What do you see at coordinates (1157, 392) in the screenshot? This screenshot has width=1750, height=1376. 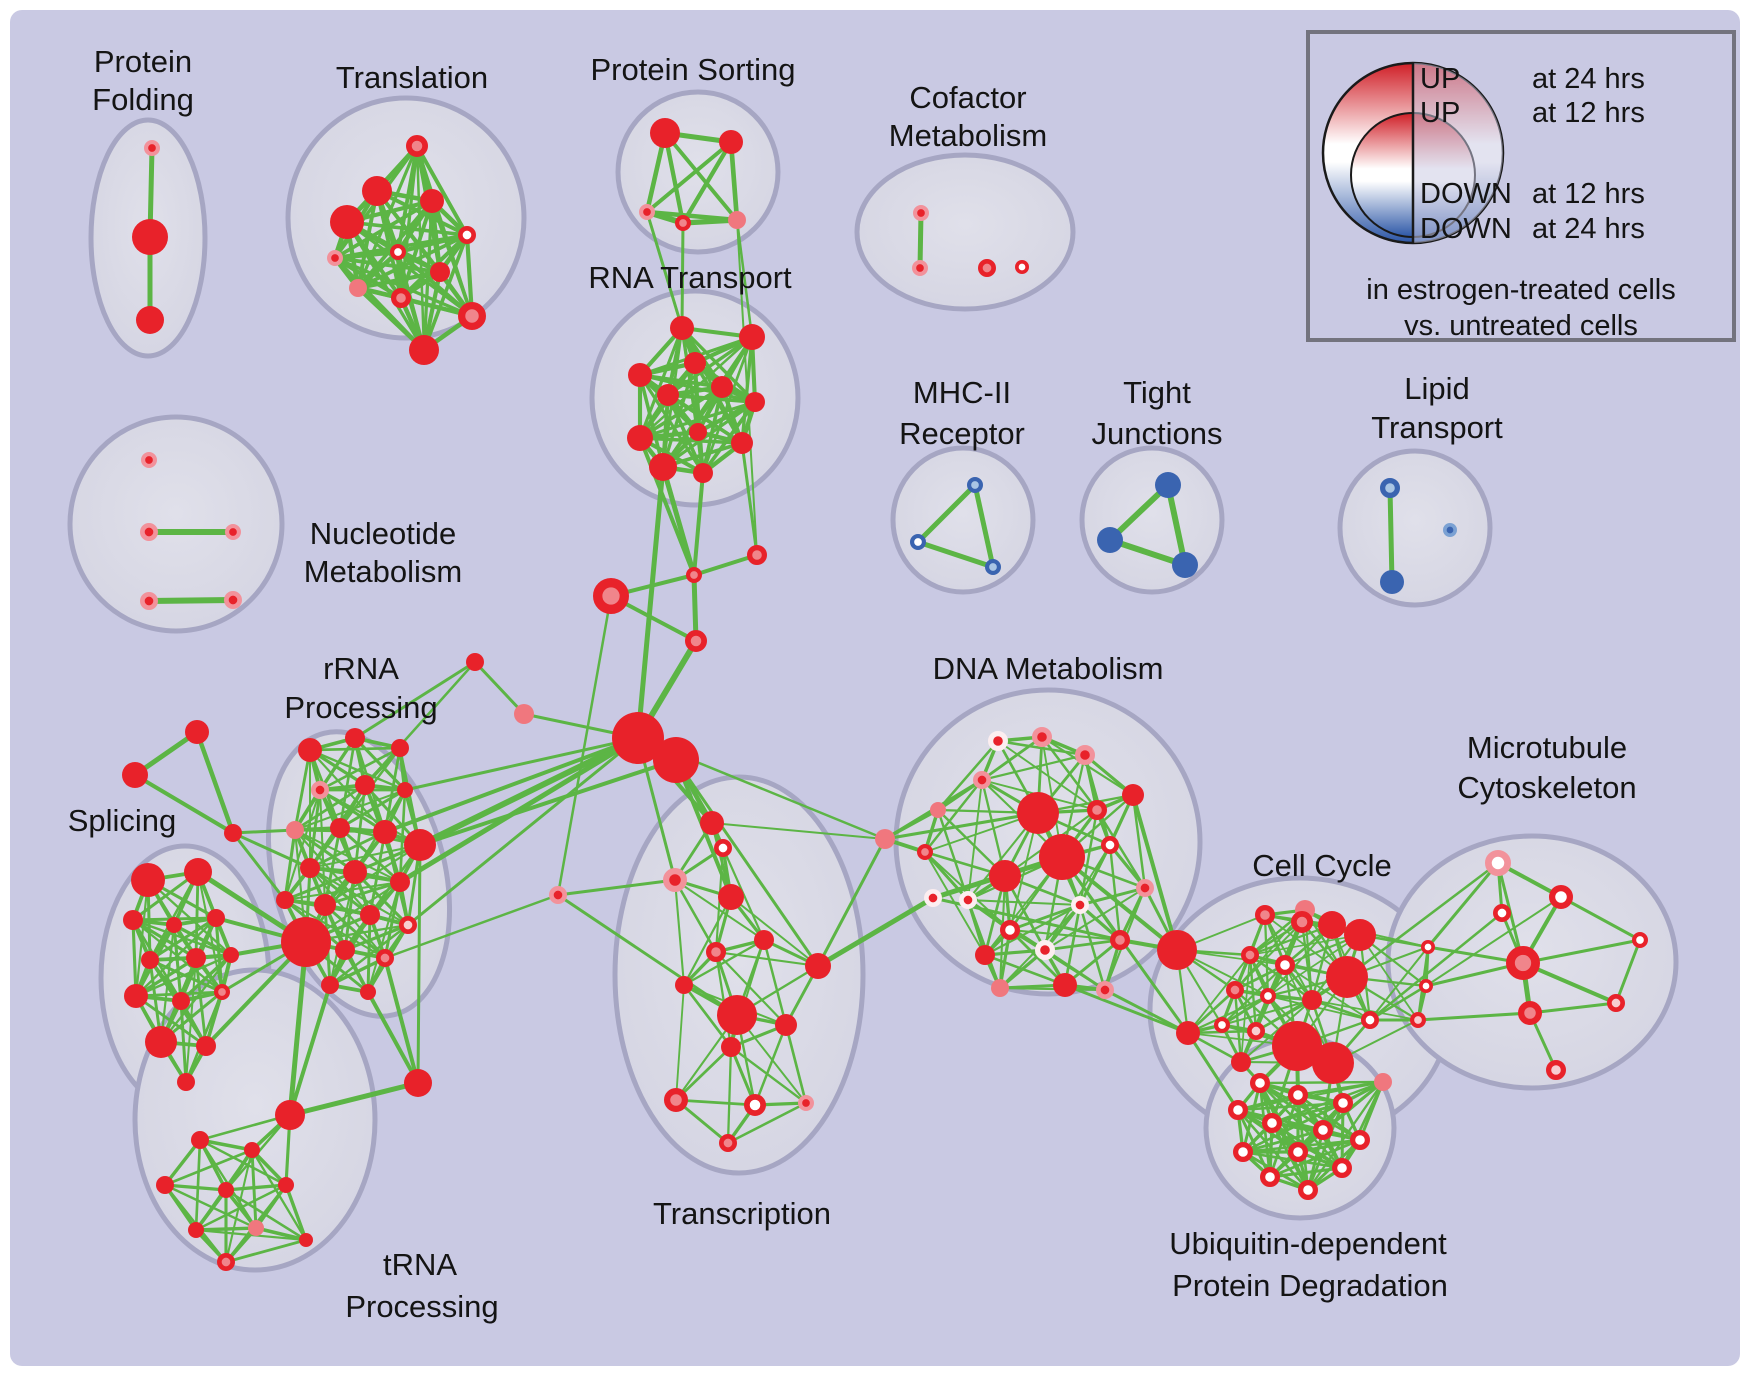 I see `cluster-label-tj-line1: Tight` at bounding box center [1157, 392].